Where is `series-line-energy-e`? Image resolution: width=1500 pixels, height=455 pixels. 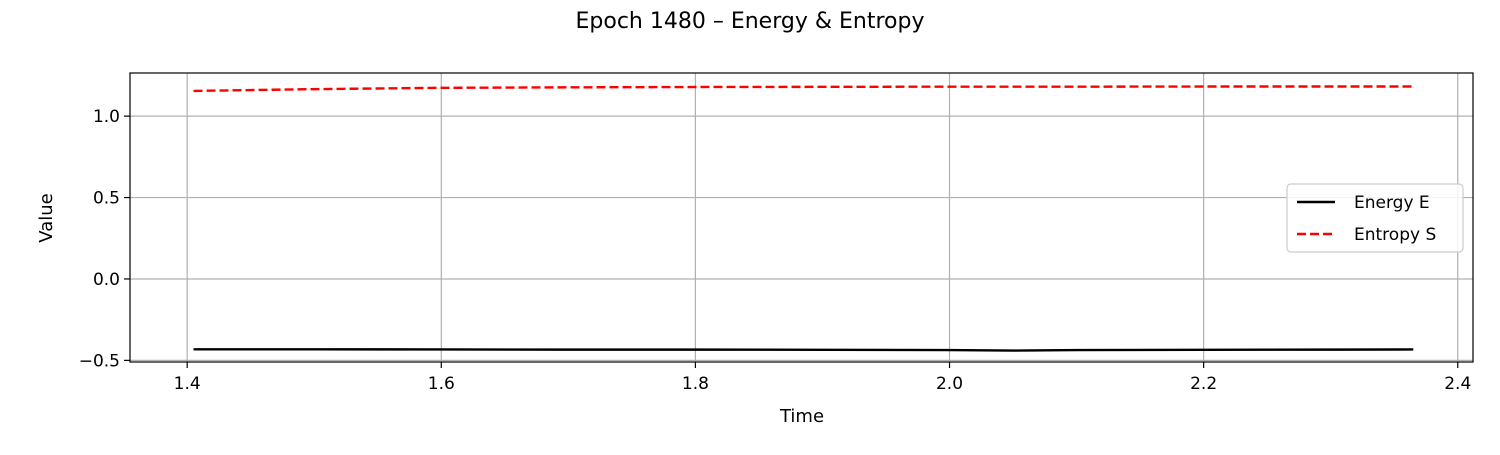
series-line-energy-e is located at coordinates (803, 350).